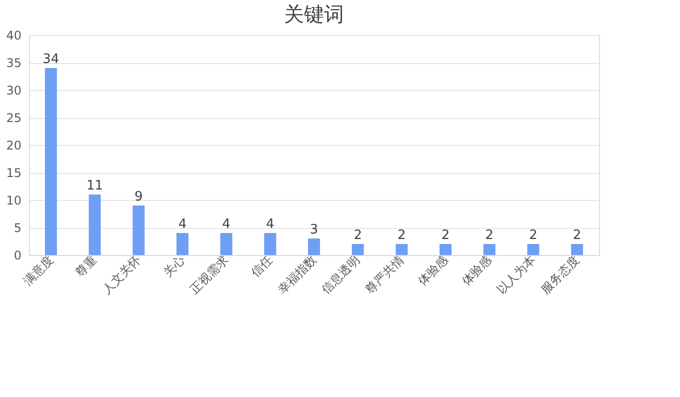 The width and height of the screenshot is (680, 397). Describe the element at coordinates (560, 274) in the screenshot. I see `x-tick-label: 服务态度` at that location.